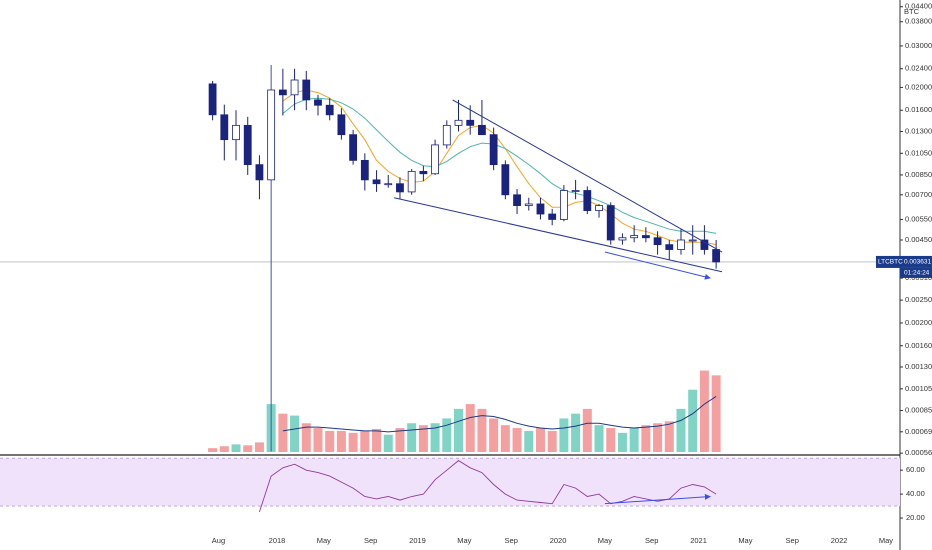 The image size is (932, 550). I want to click on y-tick-label: 0.000560, so click(918, 452).